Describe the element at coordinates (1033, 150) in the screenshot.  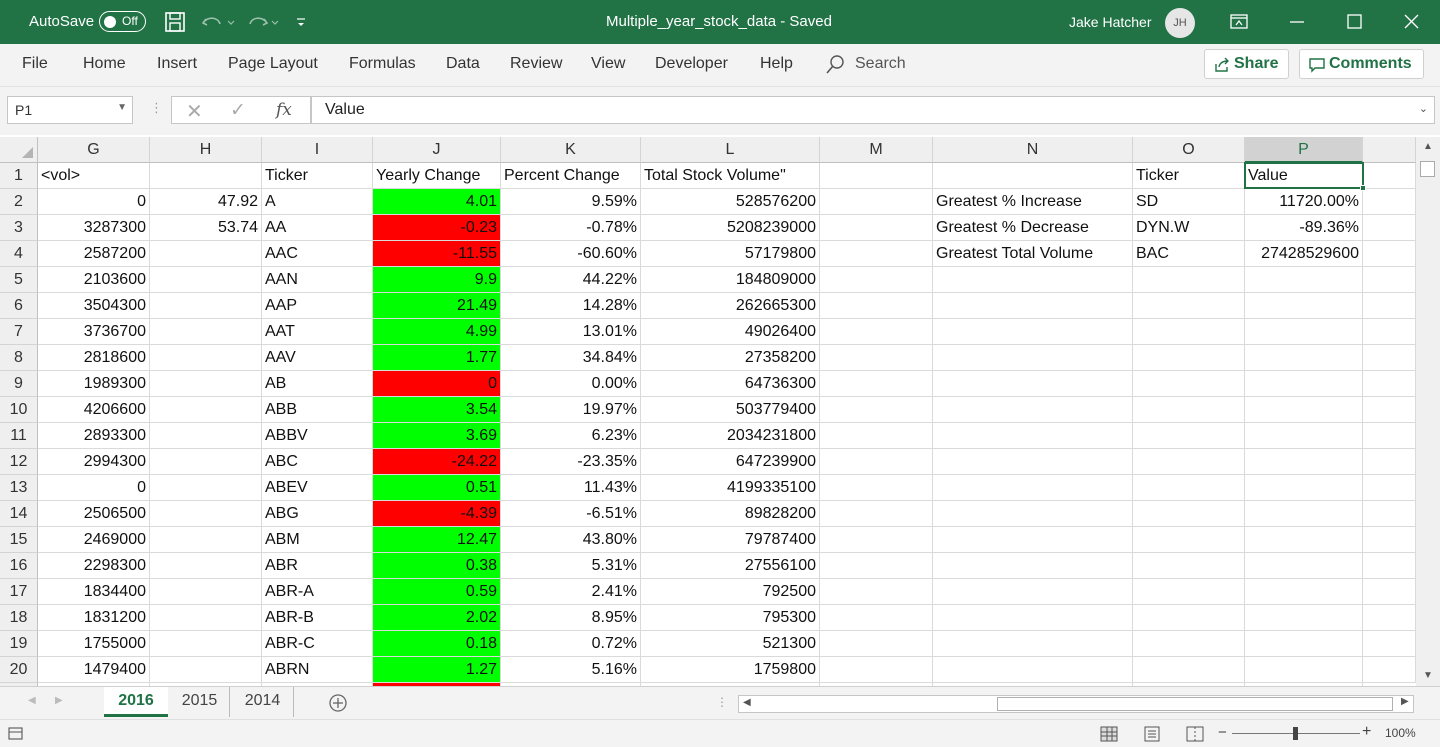
I see `column-header-n: N` at that location.